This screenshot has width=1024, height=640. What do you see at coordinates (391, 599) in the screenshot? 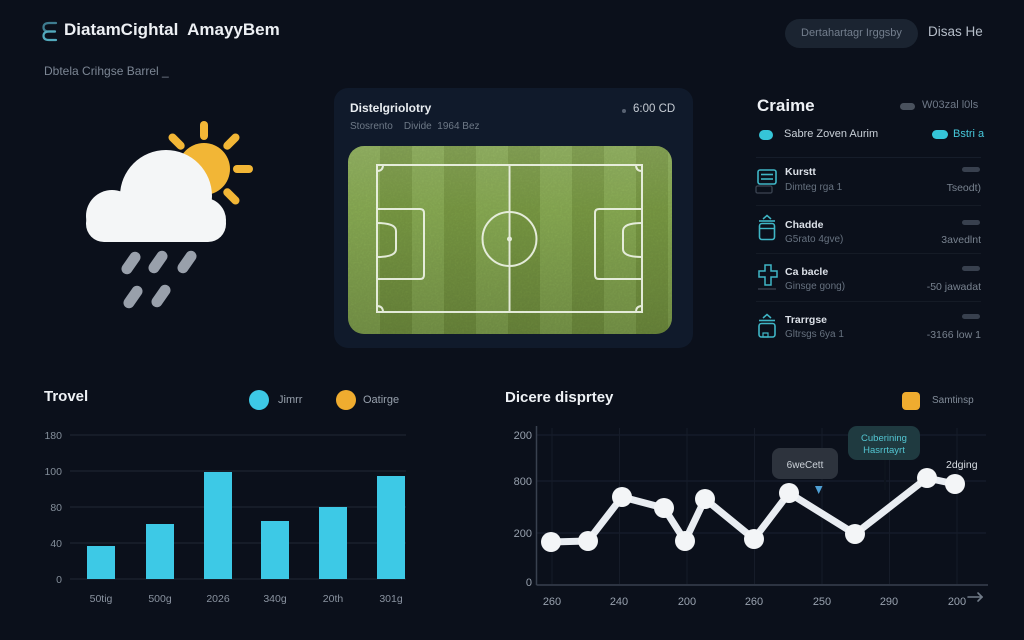
I see `svg-text: 301g` at bounding box center [391, 599].